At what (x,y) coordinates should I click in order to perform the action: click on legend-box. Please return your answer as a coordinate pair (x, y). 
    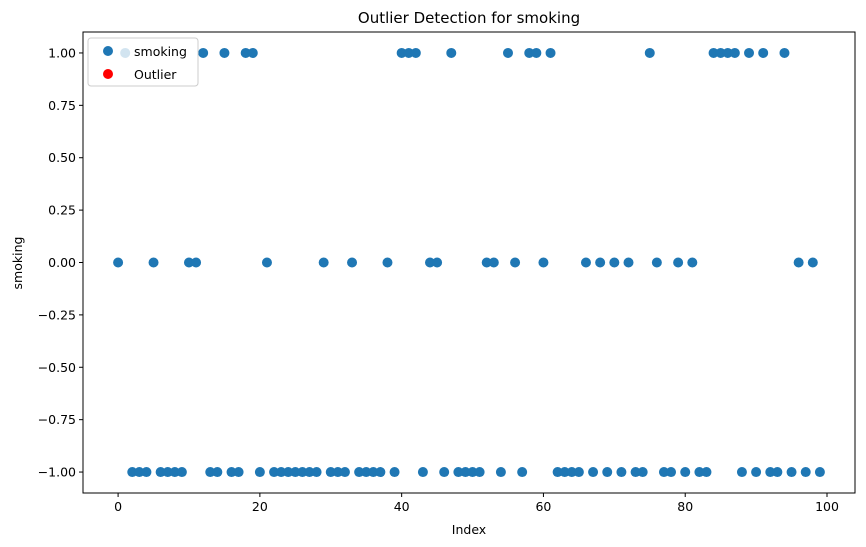
    Looking at the image, I should click on (143, 62).